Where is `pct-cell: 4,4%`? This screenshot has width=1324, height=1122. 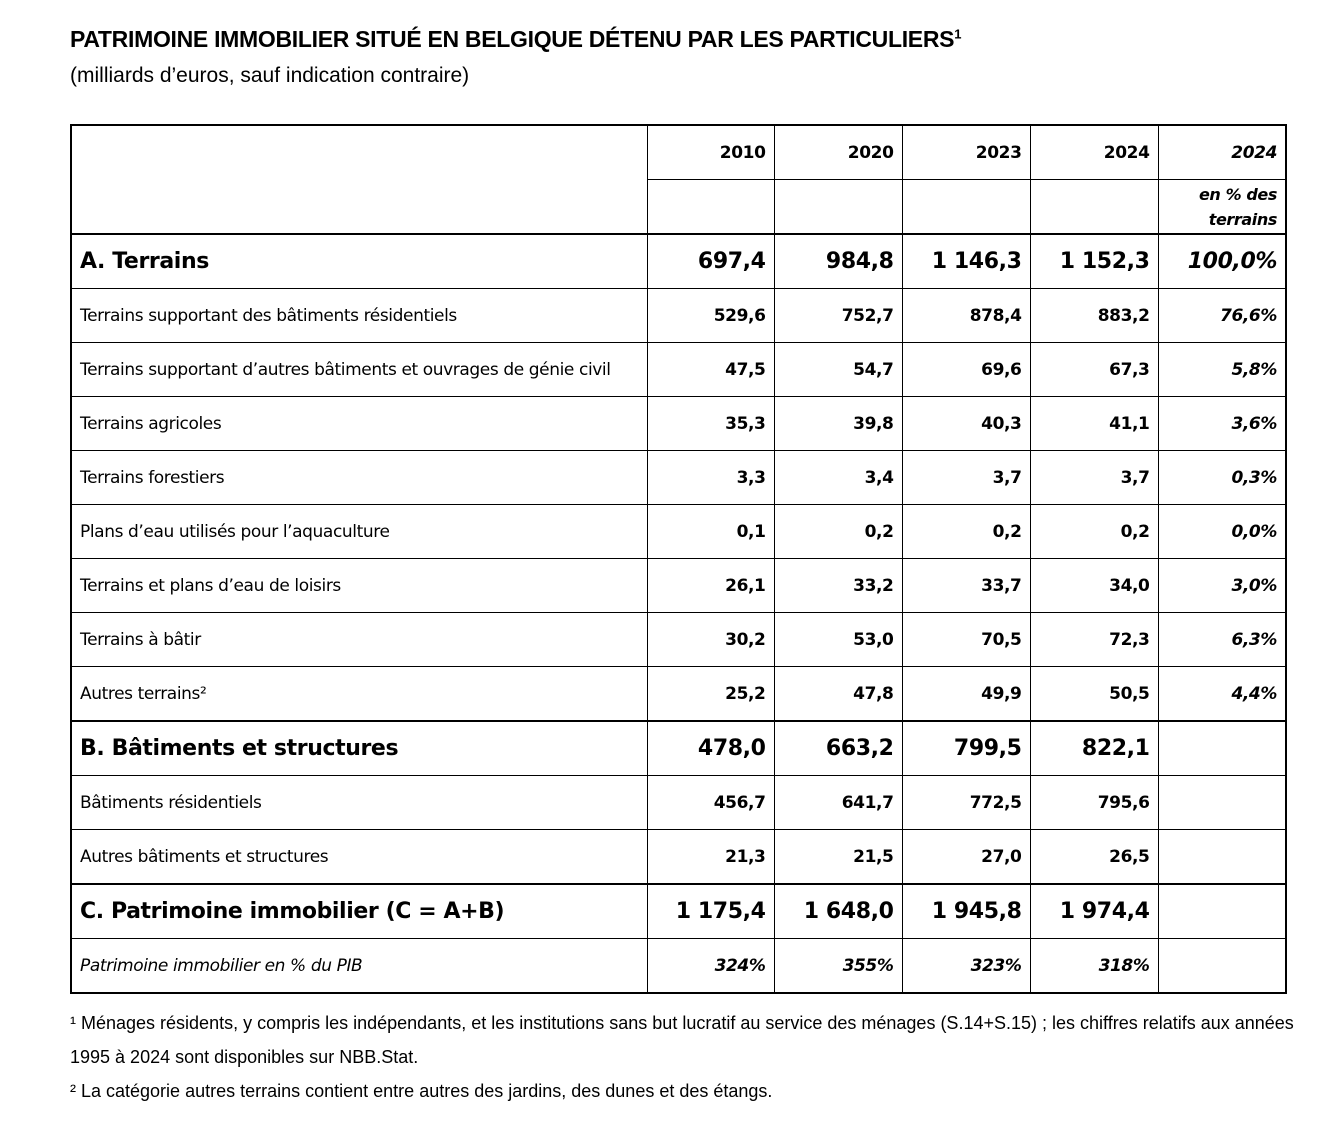 pct-cell: 4,4% is located at coordinates (1222, 694).